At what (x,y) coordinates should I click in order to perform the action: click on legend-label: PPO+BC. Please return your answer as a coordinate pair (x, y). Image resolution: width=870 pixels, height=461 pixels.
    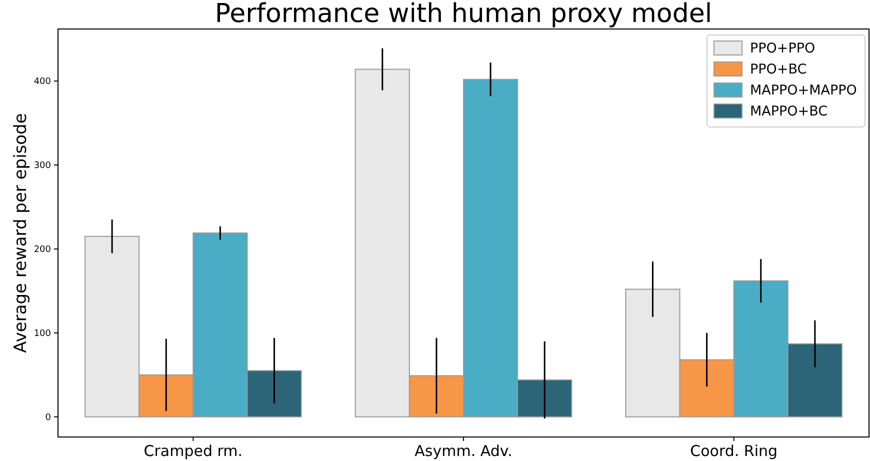
    Looking at the image, I should click on (778, 70).